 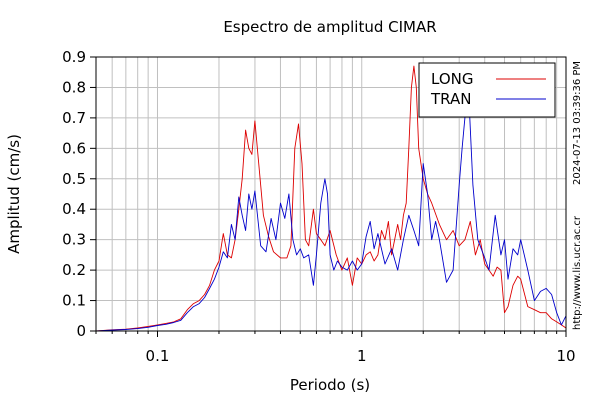 What do you see at coordinates (577, 272) in the screenshot?
I see `url-annotation: http://www.lis.ucr.ac.cr` at bounding box center [577, 272].